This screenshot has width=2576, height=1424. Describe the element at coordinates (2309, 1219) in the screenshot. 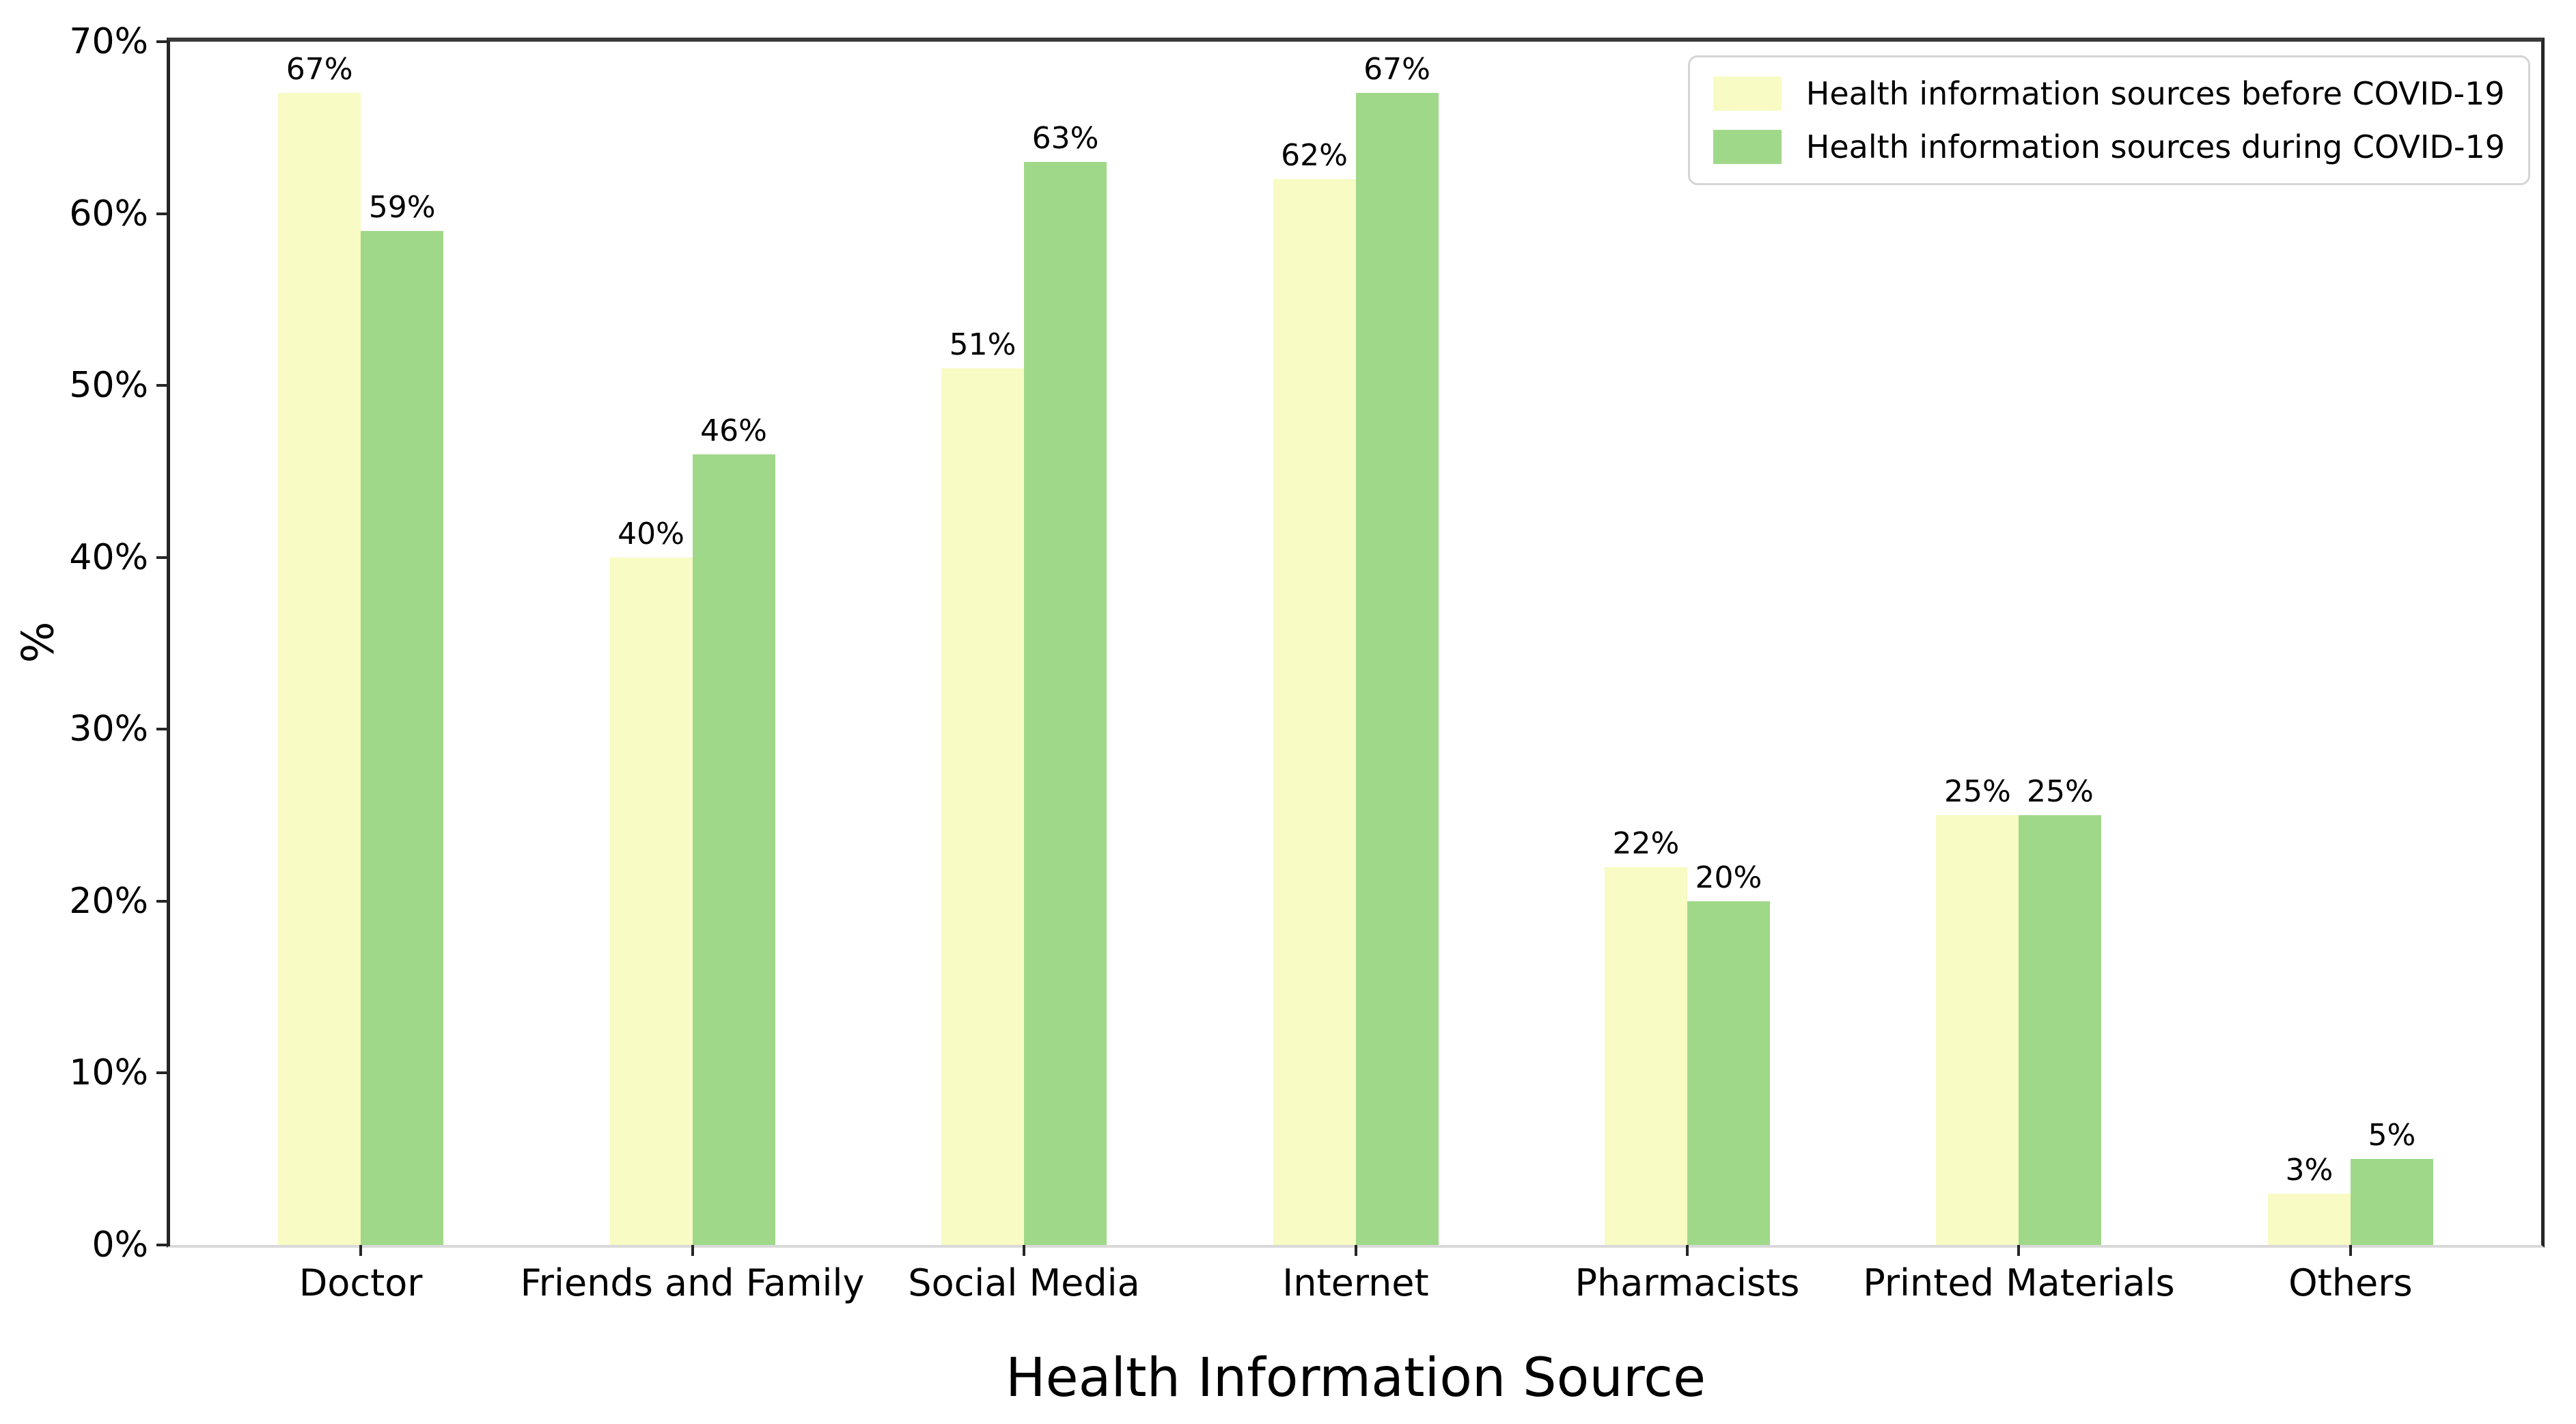

I see `bar-others-before-covid` at that location.